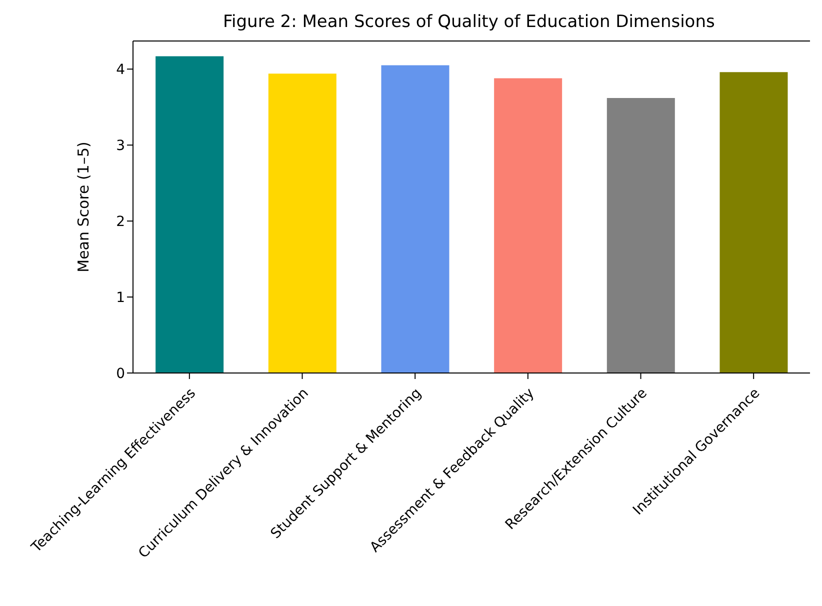 Image resolution: width=822 pixels, height=606 pixels. Describe the element at coordinates (120, 222) in the screenshot. I see `y-tick-label: 2` at that location.